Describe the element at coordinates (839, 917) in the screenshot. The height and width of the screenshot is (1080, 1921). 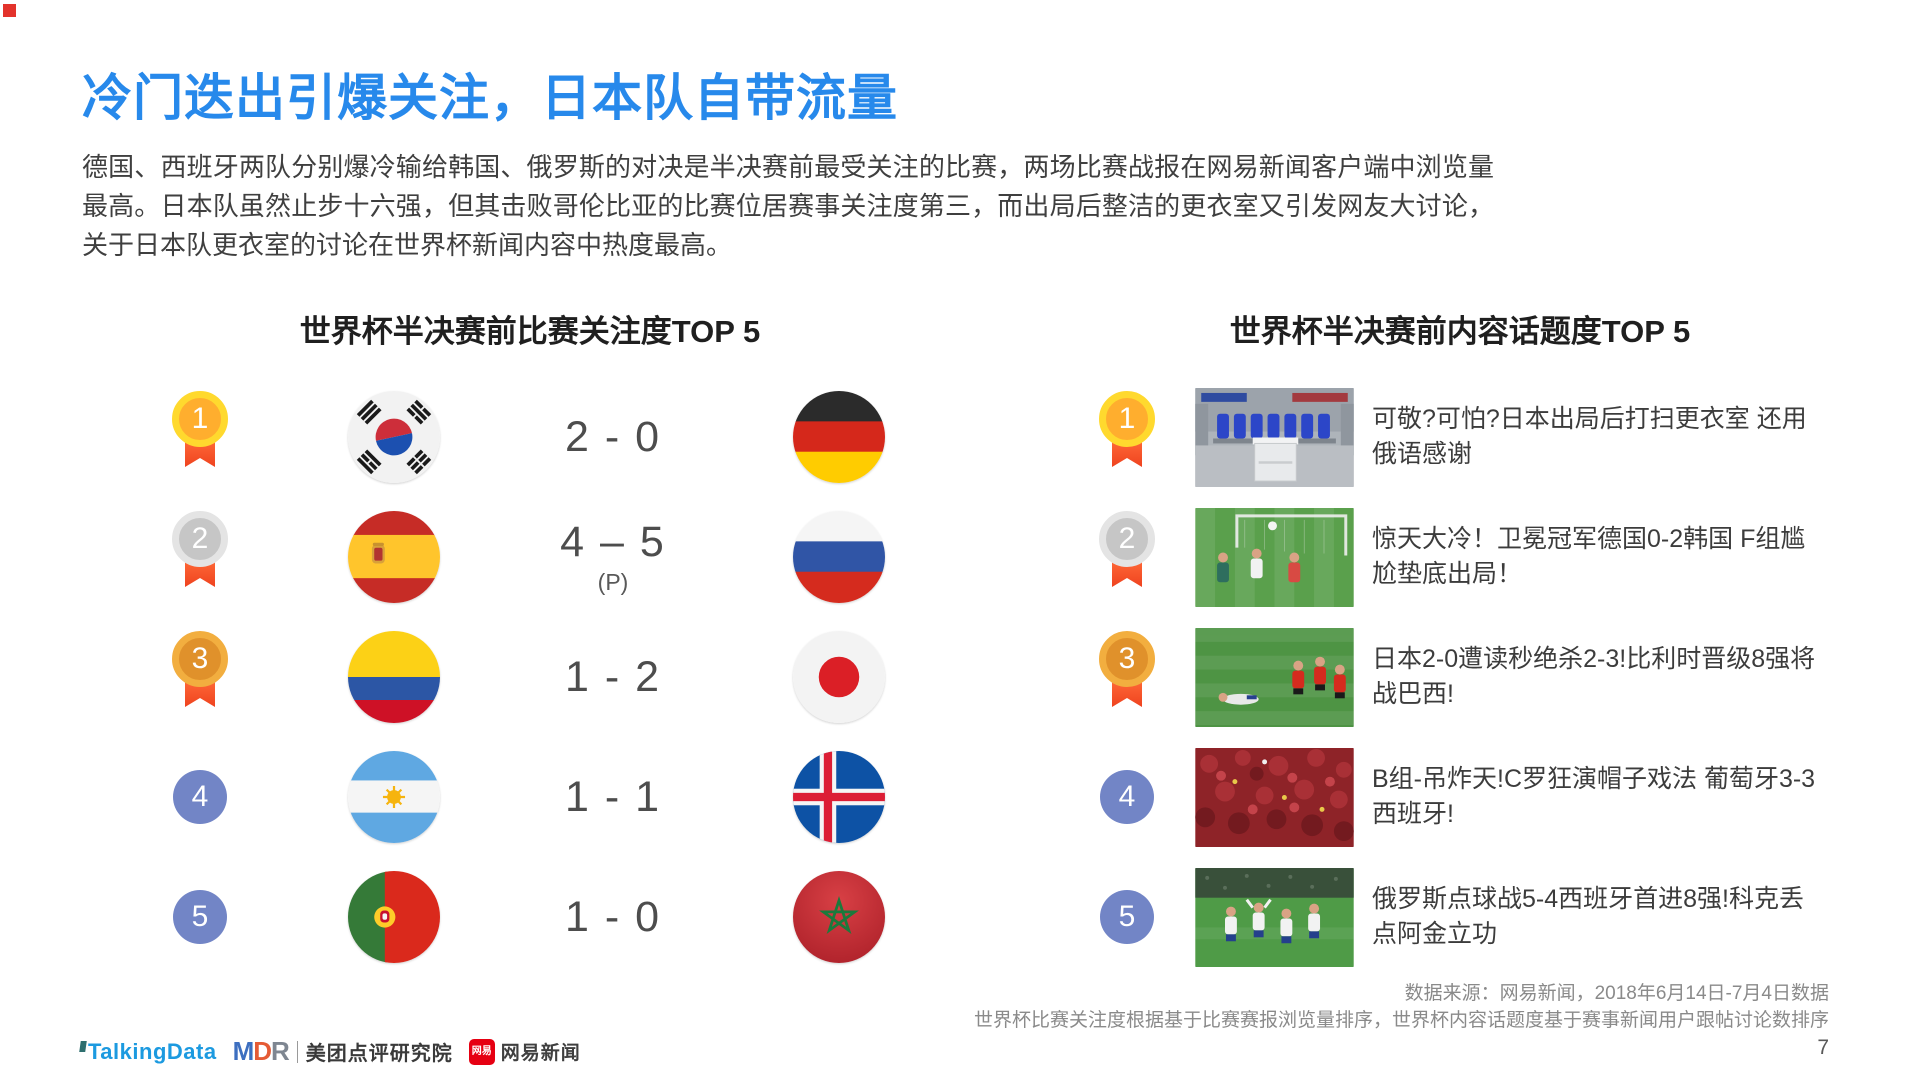
I see `flag-morocco-icon` at that location.